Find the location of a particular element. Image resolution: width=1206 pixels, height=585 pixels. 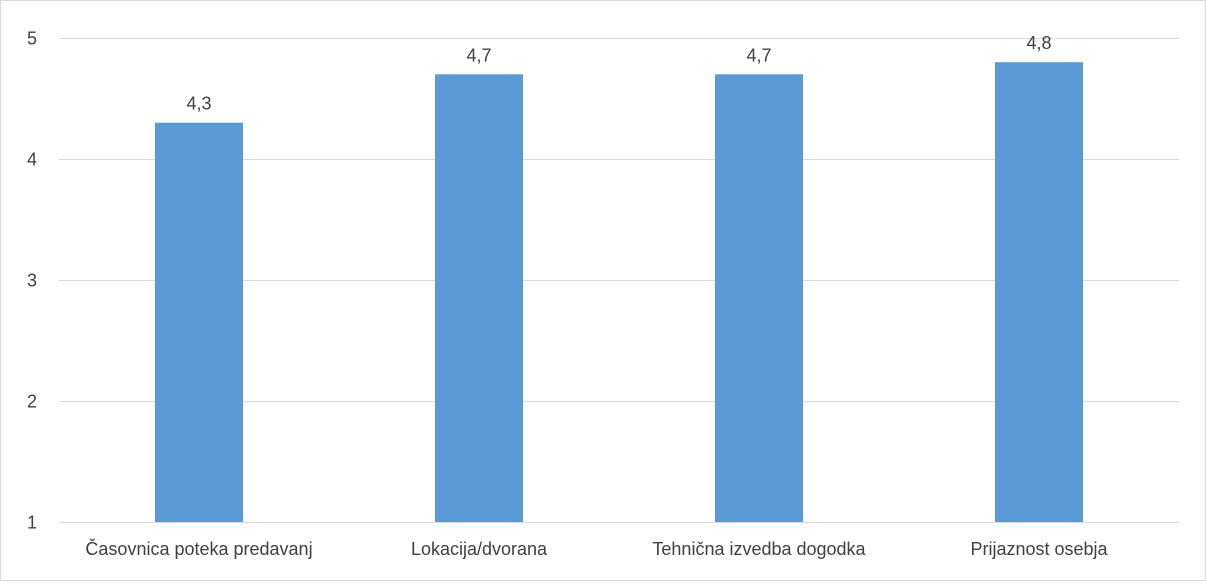

x-tick-label: Lokacija/dvorana is located at coordinates (479, 549).